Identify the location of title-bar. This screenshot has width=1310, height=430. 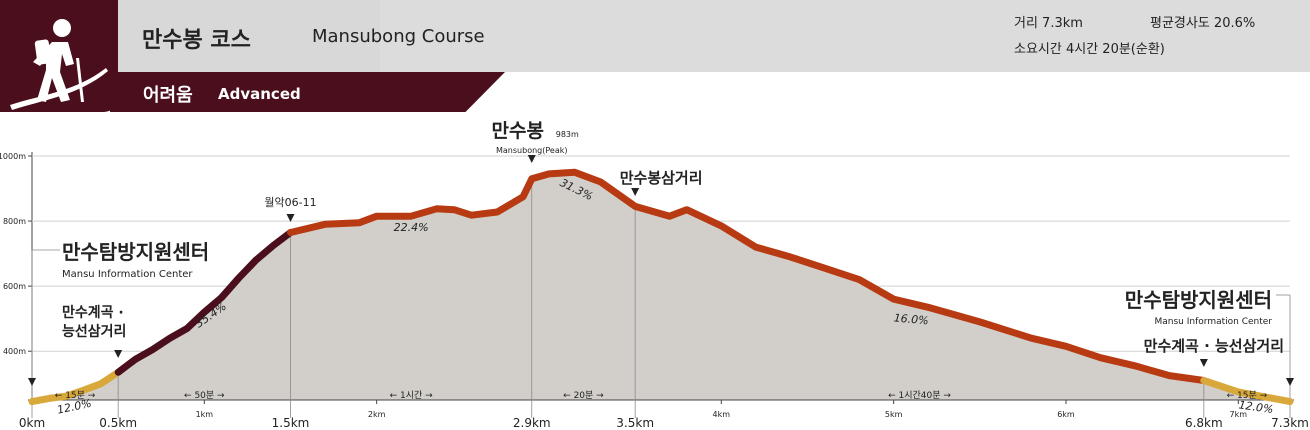
(249, 36).